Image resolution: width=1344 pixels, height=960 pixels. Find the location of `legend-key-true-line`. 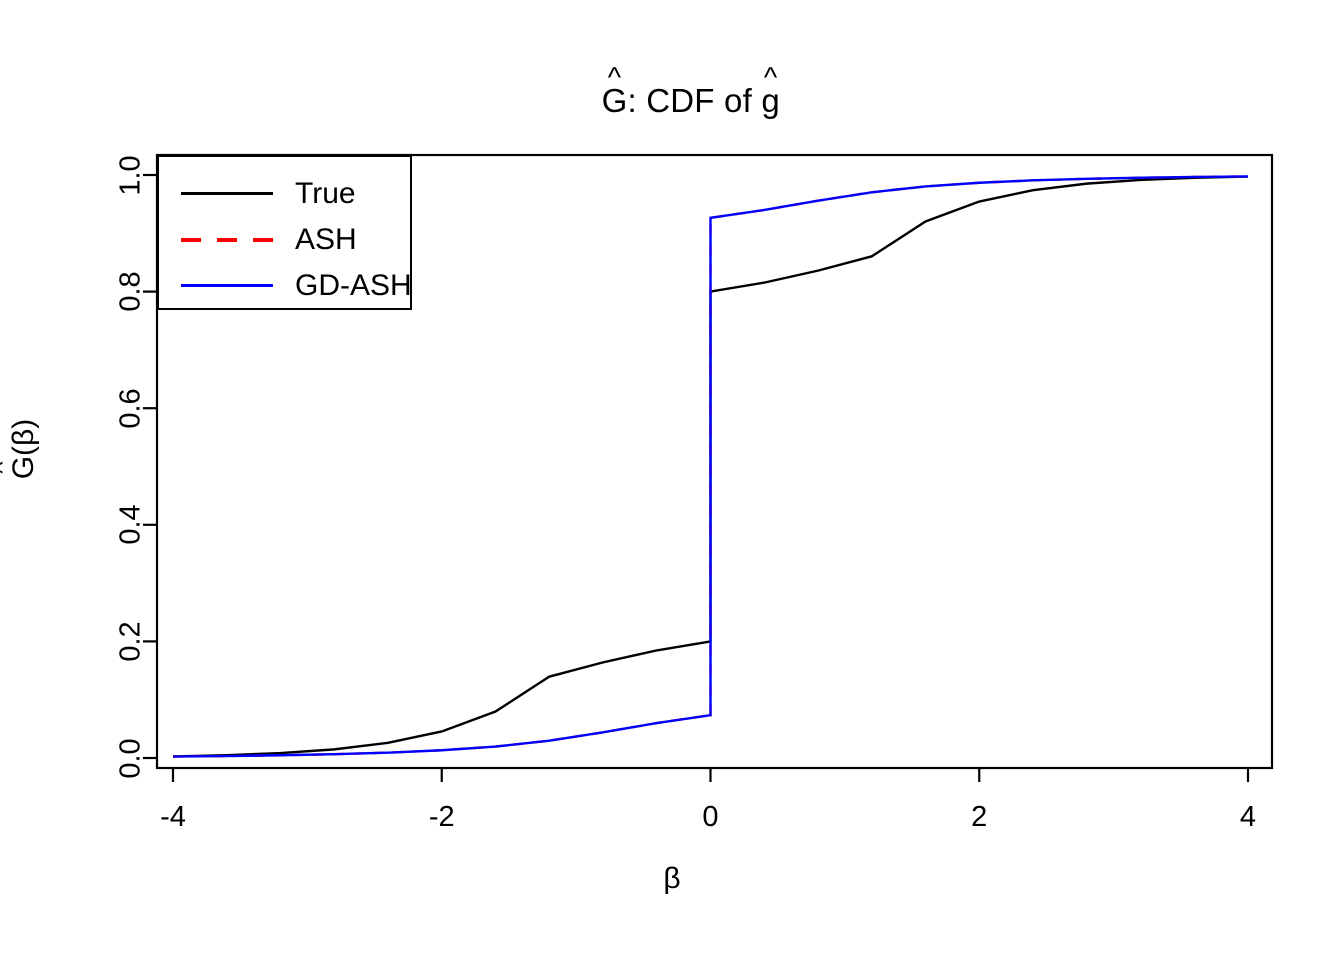

legend-key-true-line is located at coordinates (227, 194).